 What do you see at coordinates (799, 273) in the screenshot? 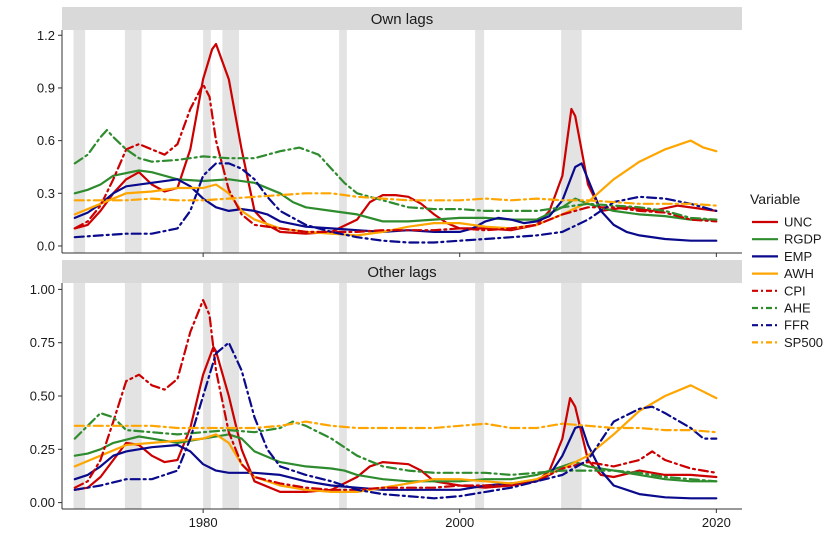
I see `legend-label: AWH` at bounding box center [799, 273].